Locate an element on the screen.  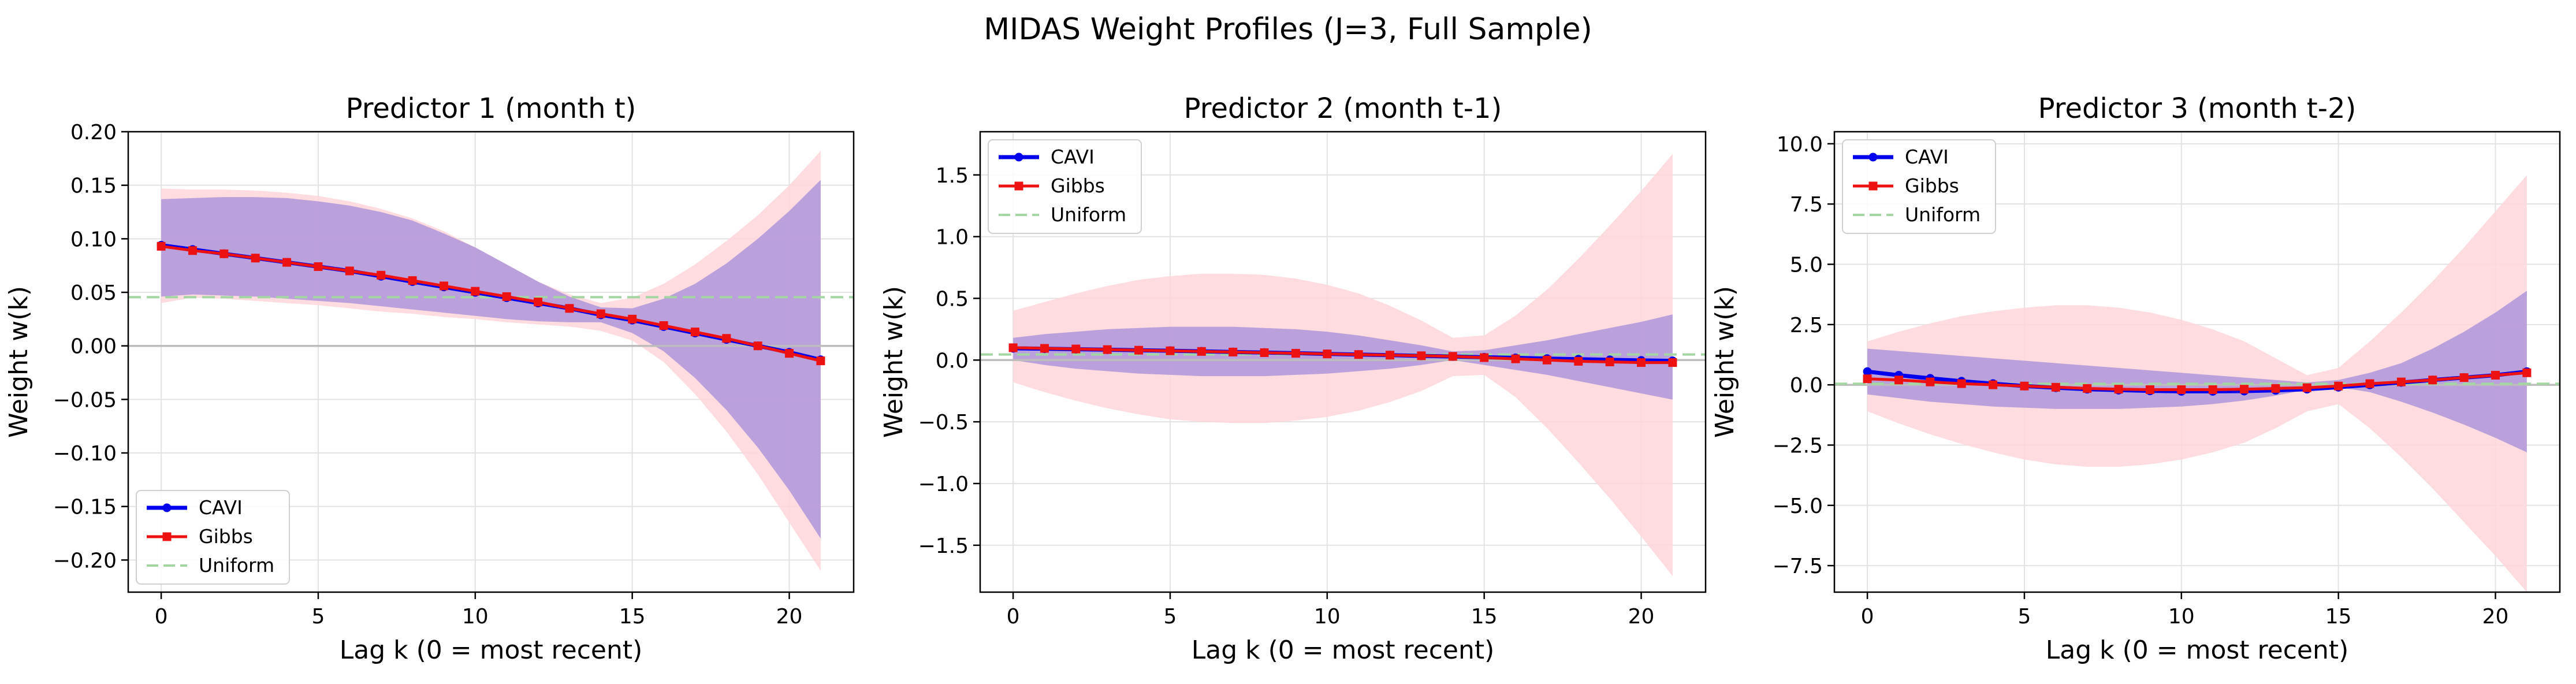
cavi-credible-band is located at coordinates (2197, 371).